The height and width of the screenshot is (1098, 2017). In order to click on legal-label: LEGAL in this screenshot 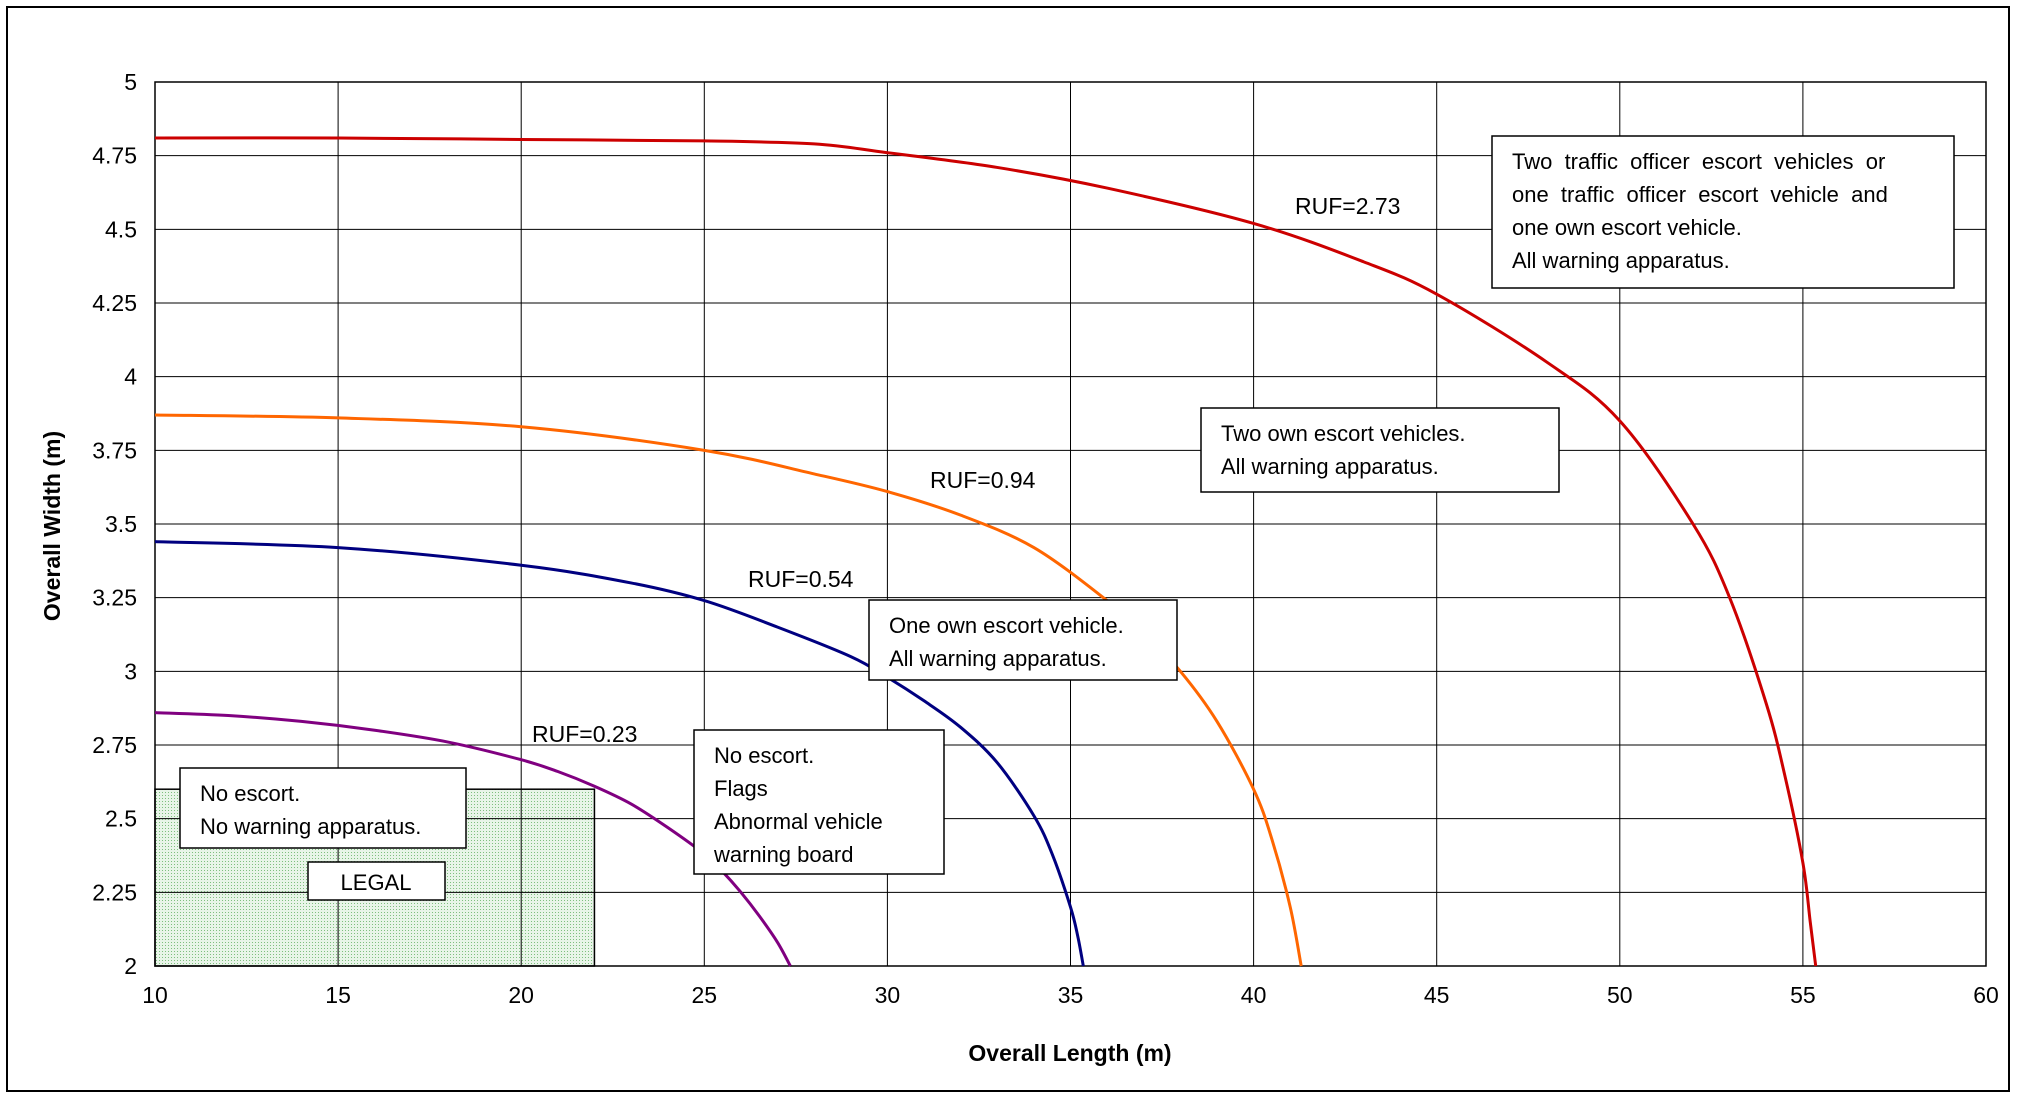, I will do `click(376, 882)`.